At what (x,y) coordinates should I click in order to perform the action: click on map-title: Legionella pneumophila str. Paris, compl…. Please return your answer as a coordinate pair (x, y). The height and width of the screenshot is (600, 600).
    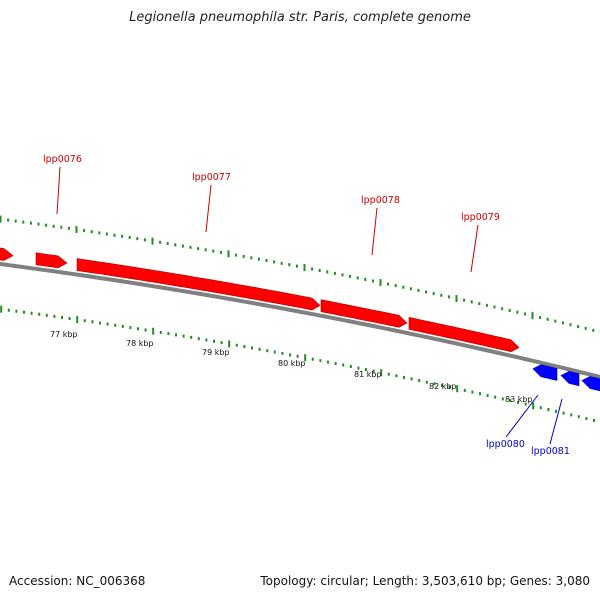
    Looking at the image, I should click on (300, 17).